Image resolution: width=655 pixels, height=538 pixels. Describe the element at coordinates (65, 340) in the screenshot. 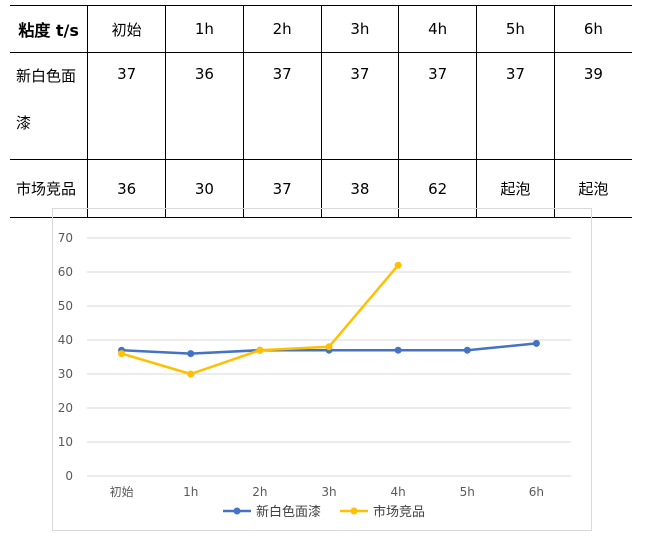

I see `y-tick-label: 40` at that location.